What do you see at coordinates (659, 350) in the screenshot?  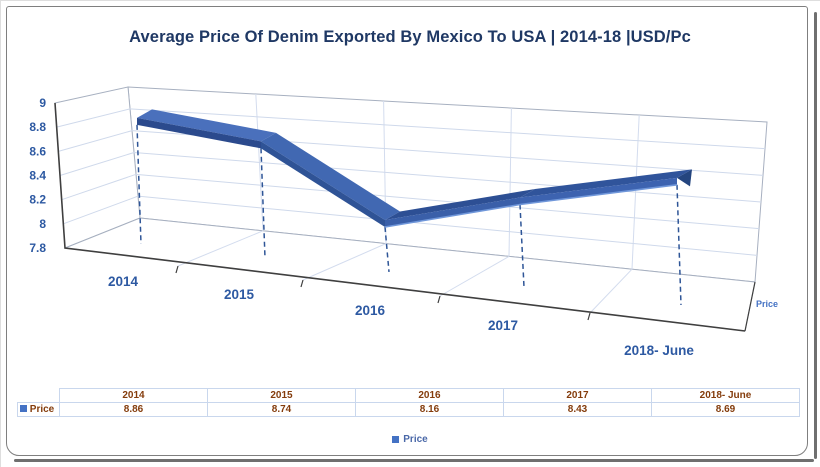 I see `category-axis-label: 2018- June` at bounding box center [659, 350].